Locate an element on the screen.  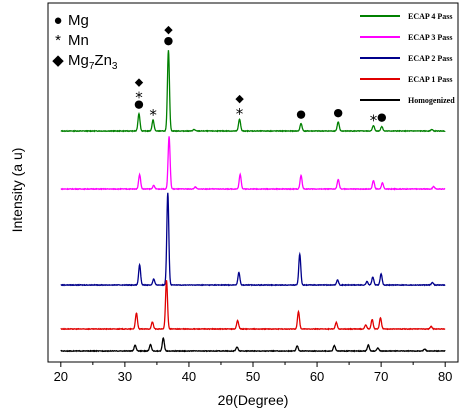
x-tick-label: 80 is located at coordinates (445, 376).